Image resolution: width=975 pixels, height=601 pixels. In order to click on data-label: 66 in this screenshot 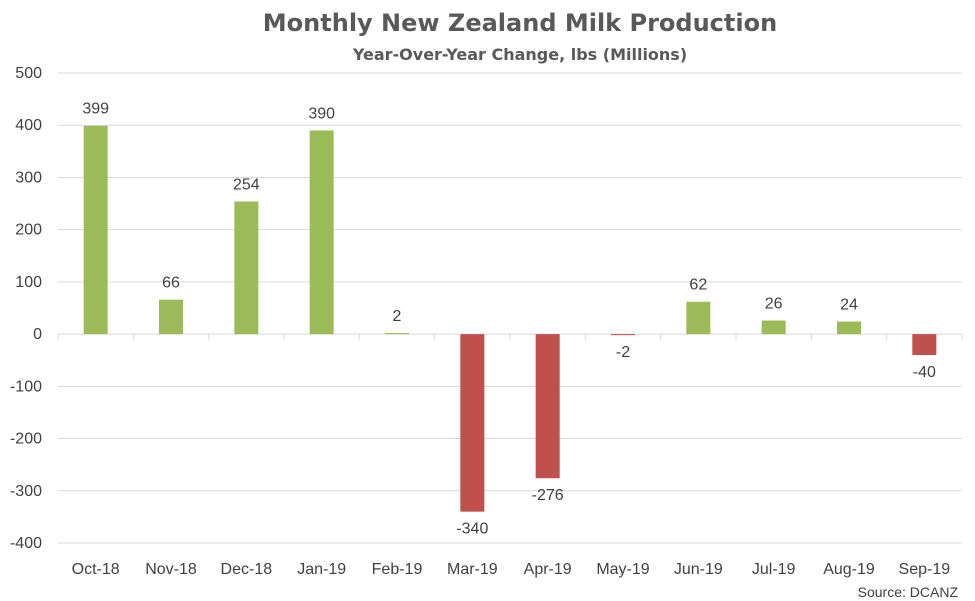, I will do `click(171, 283)`.